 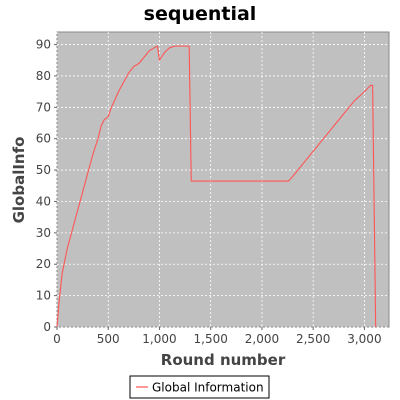 What do you see at coordinates (43, 296) in the screenshot?
I see `y-tick-label: 10` at bounding box center [43, 296].